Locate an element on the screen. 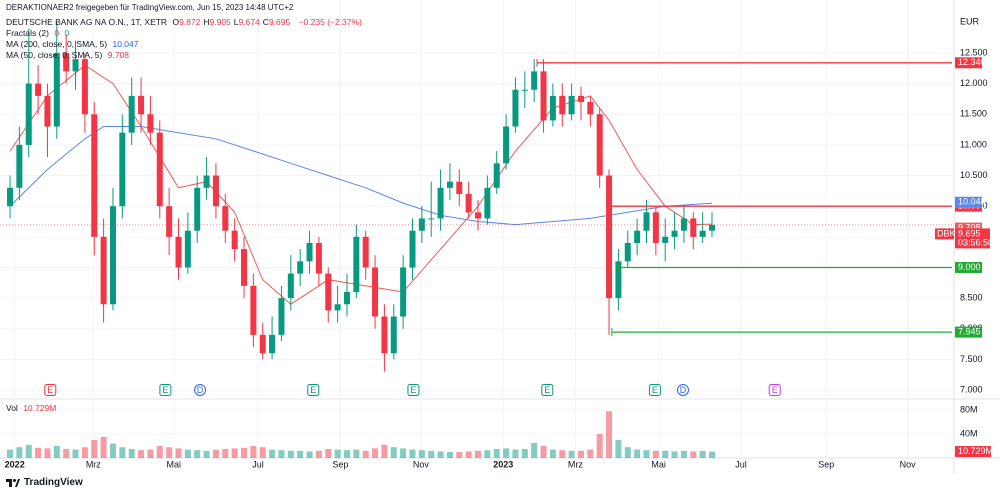 This screenshot has height=493, width=1000. volume-title: Vol is located at coordinates (12, 408).